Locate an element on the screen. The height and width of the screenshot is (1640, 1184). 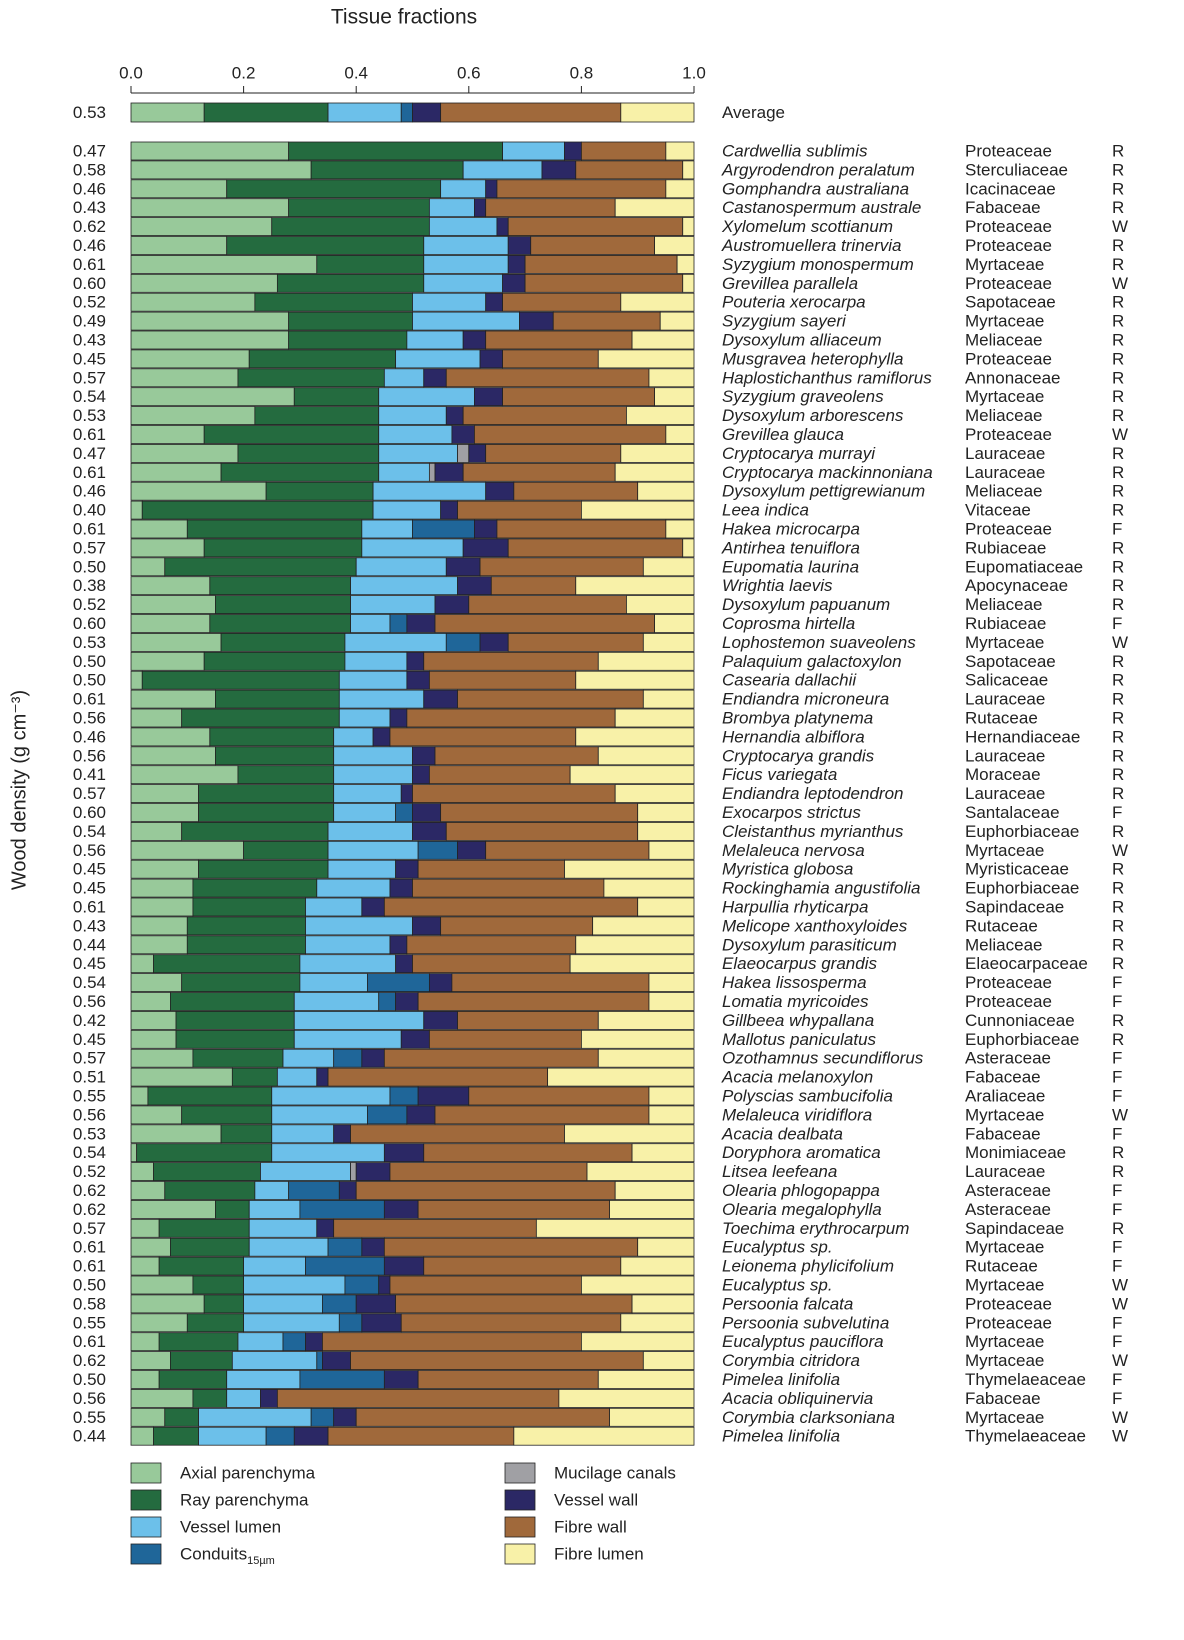
species-label: Polyscias sambucifolia is located at coordinates (807, 1095).